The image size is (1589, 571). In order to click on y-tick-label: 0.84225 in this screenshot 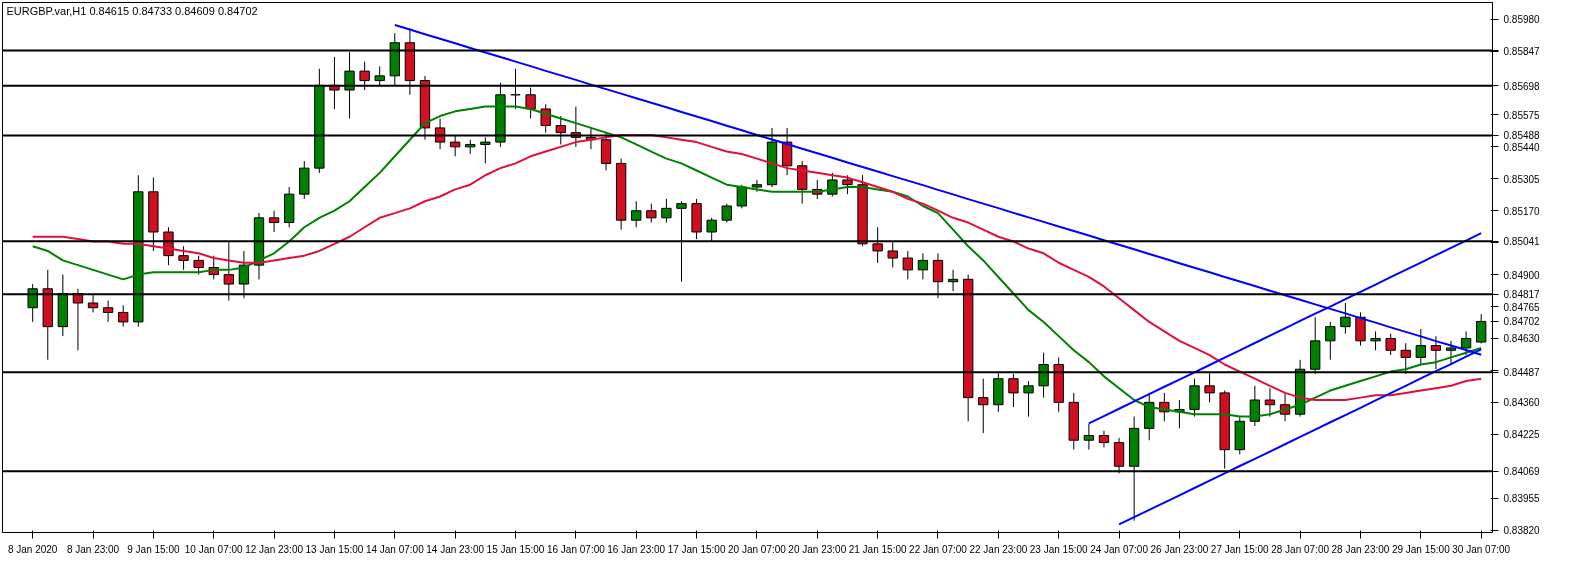, I will do `click(1522, 435)`.